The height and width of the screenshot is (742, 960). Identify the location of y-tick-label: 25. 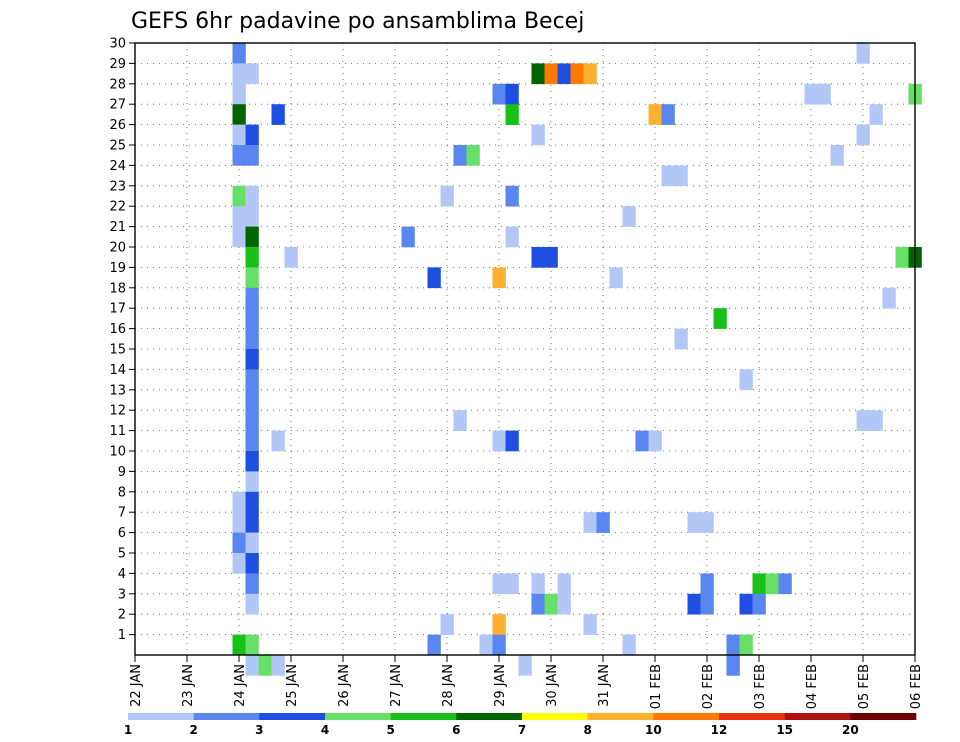
(117, 146).